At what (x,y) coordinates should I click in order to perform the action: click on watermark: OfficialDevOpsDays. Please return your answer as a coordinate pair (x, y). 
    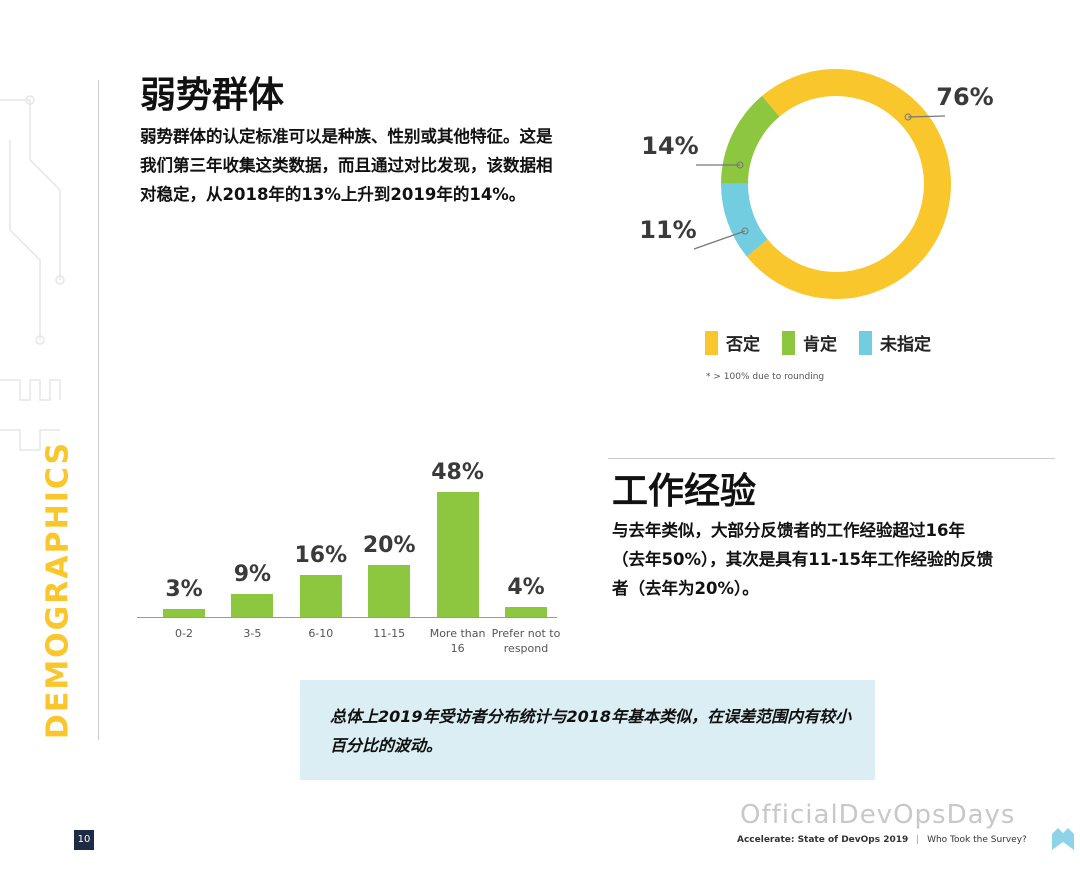
    Looking at the image, I should click on (878, 815).